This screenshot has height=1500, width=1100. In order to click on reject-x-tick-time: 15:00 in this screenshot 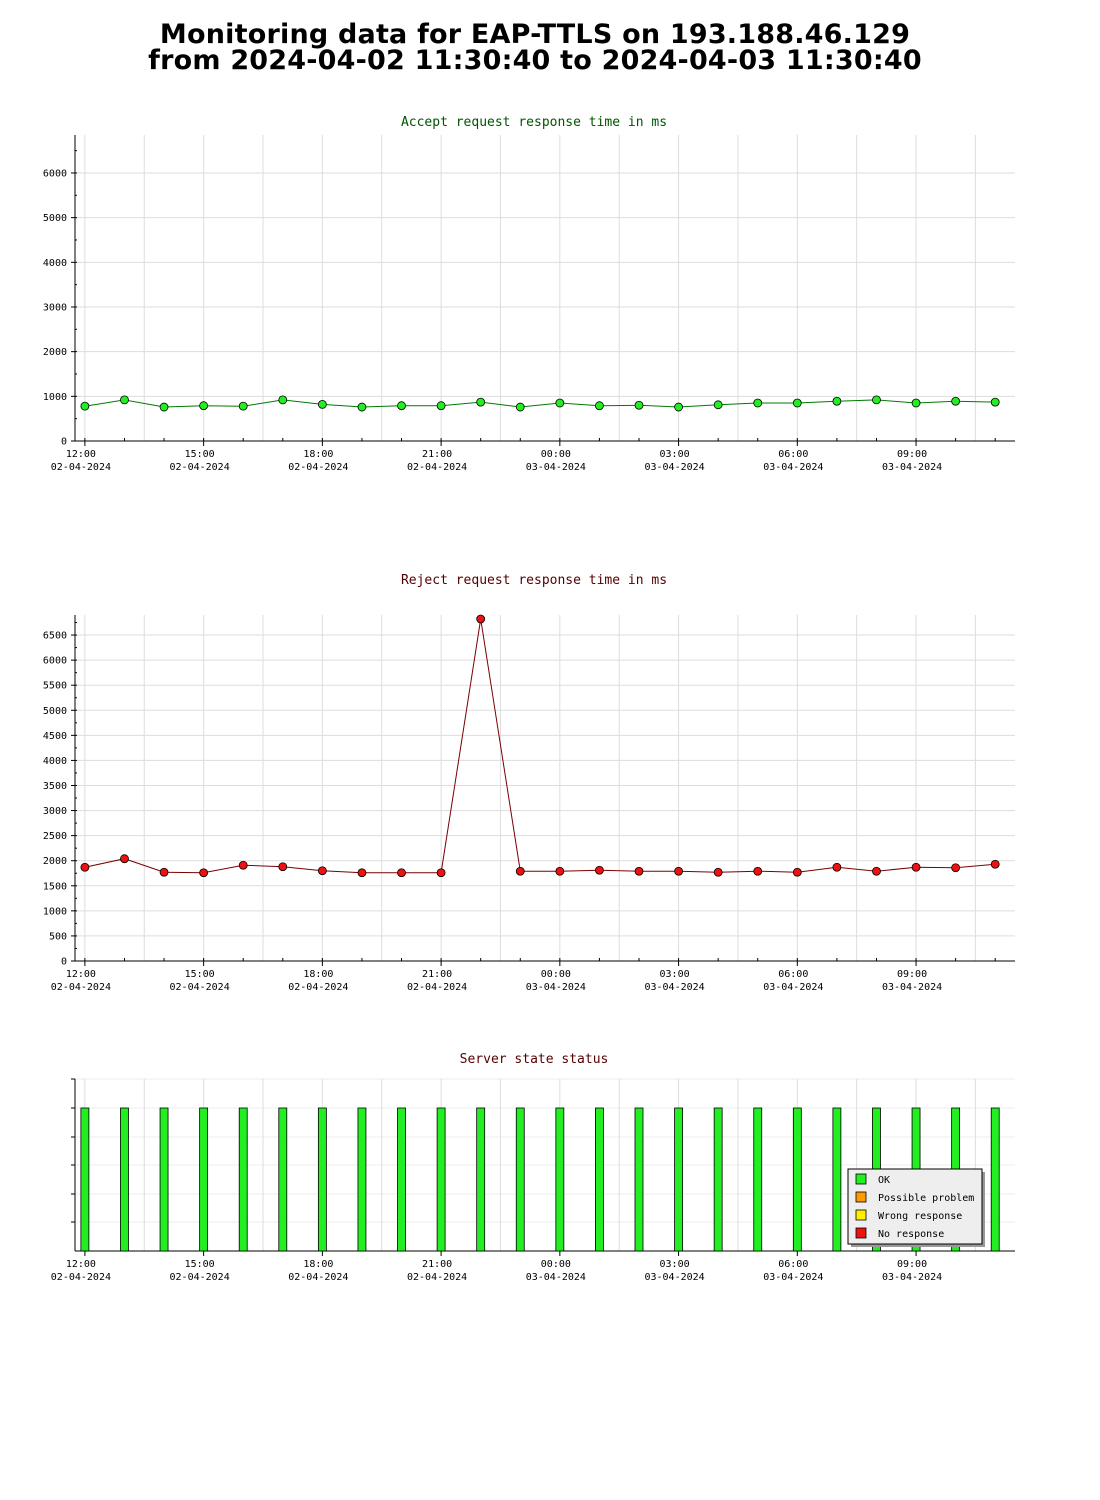, I will do `click(200, 974)`.